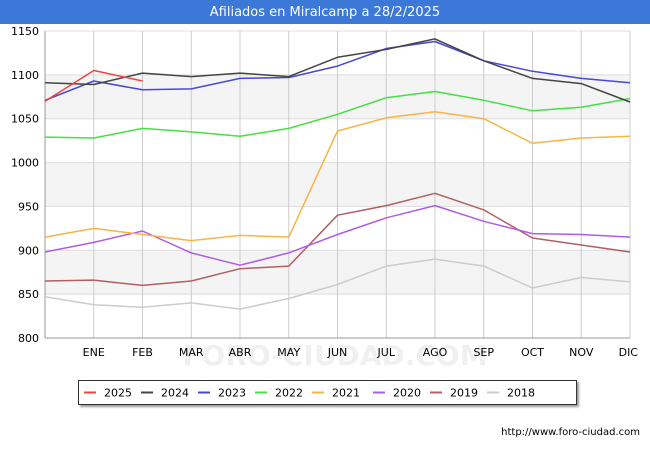  What do you see at coordinates (337, 284) in the screenshot?
I see `series-line-2018` at bounding box center [337, 284].